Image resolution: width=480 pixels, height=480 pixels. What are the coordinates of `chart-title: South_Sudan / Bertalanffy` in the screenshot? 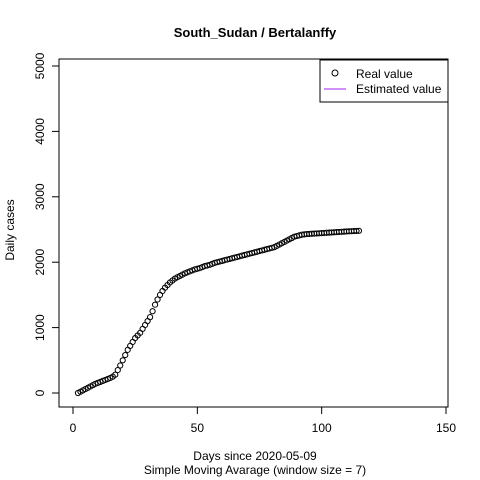 It's located at (255, 32).